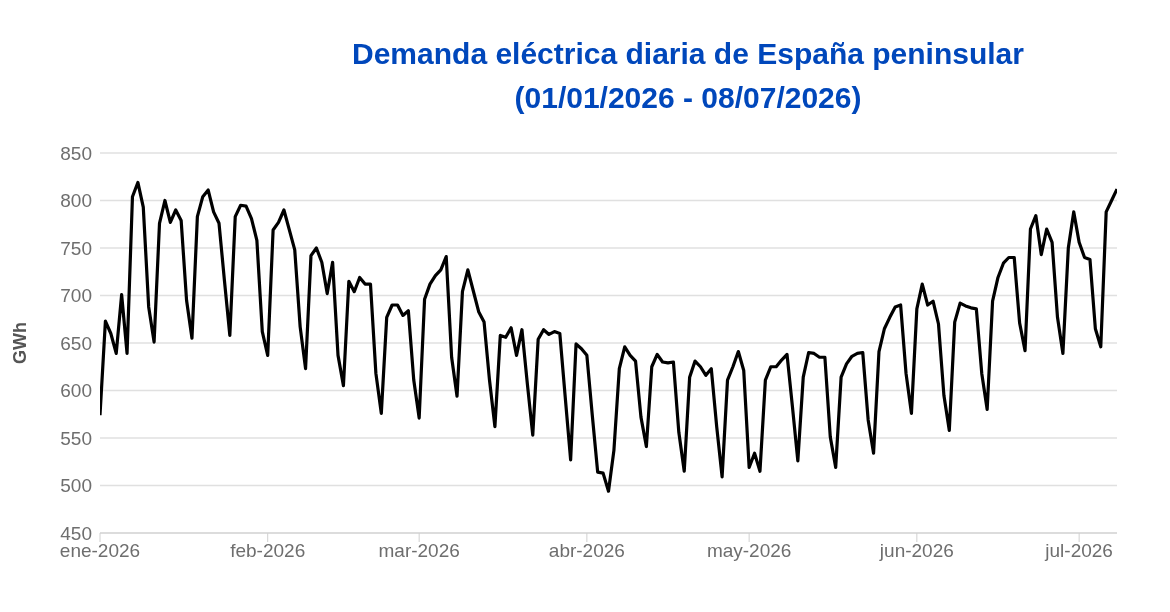 Image resolution: width=1170 pixels, height=612 pixels. I want to click on y-tick-label: 700, so click(76, 296).